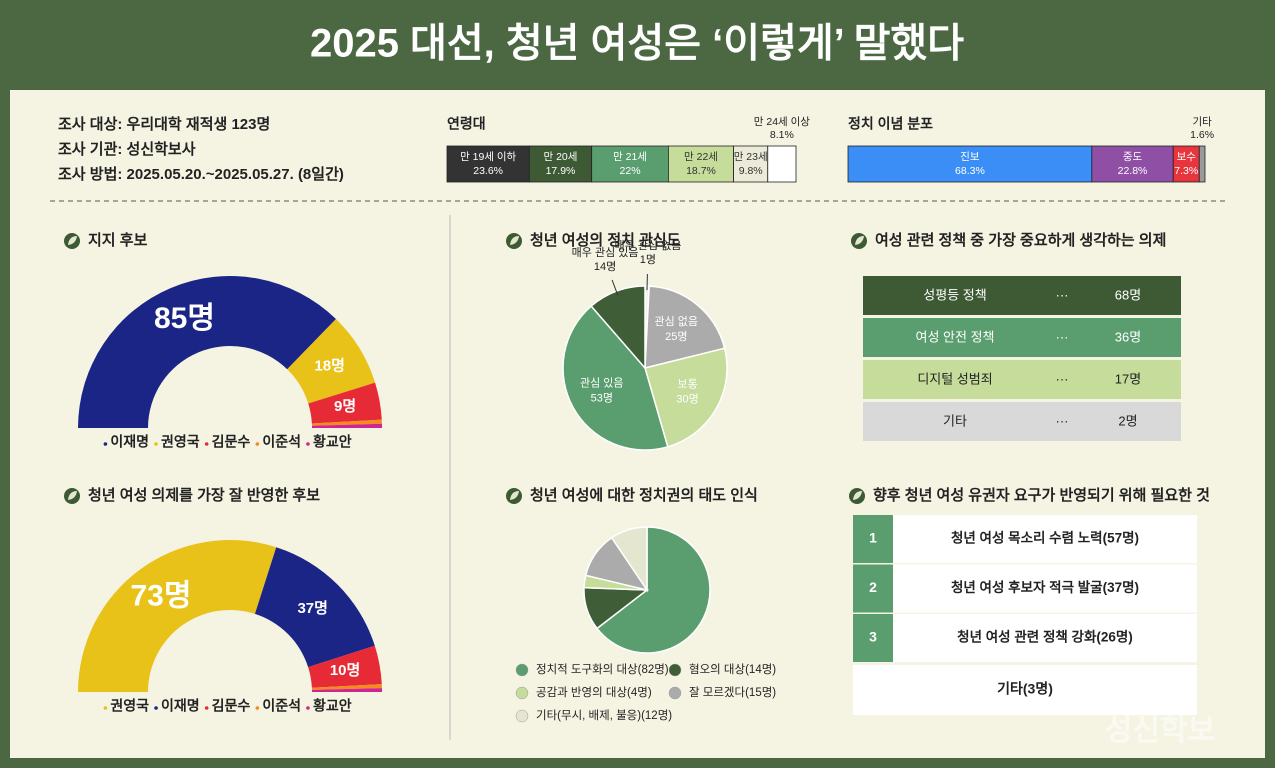  I want to click on pie-label: 보통, so click(687, 384).